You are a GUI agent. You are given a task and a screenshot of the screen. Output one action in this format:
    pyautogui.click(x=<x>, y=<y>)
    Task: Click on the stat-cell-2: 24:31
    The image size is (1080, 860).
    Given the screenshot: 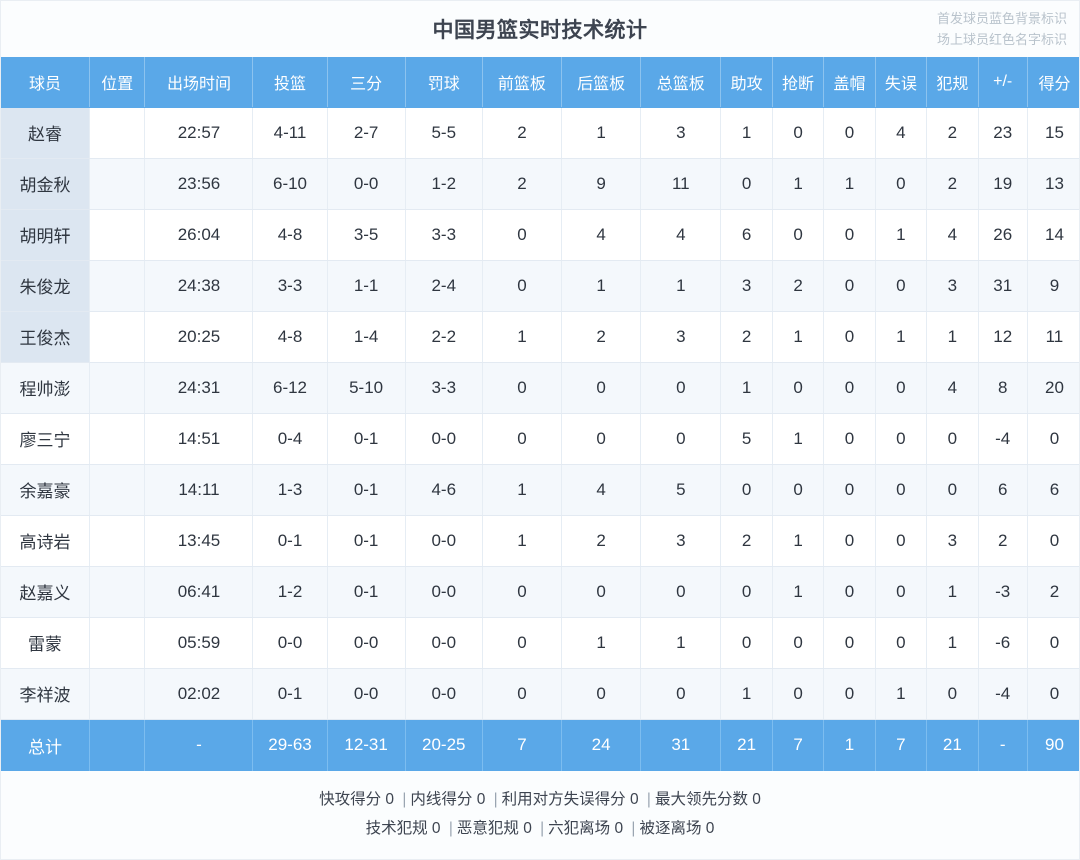 What is the action you would take?
    pyautogui.click(x=199, y=388)
    